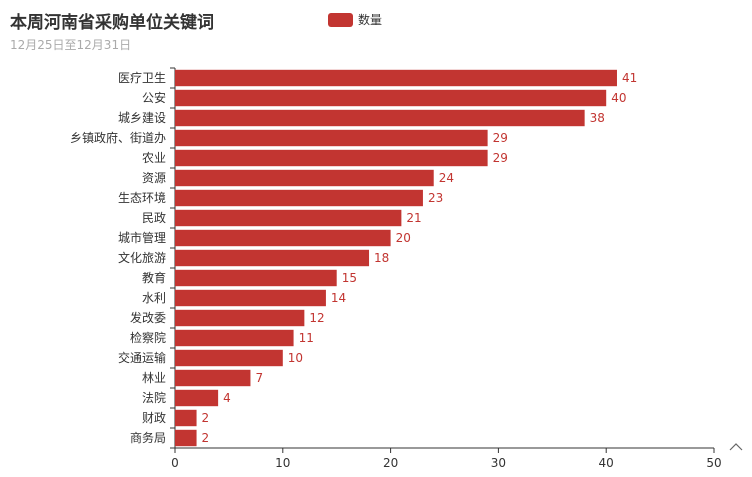 The image size is (752, 477). Describe the element at coordinates (148, 317) in the screenshot. I see `category-label: 发改委` at that location.